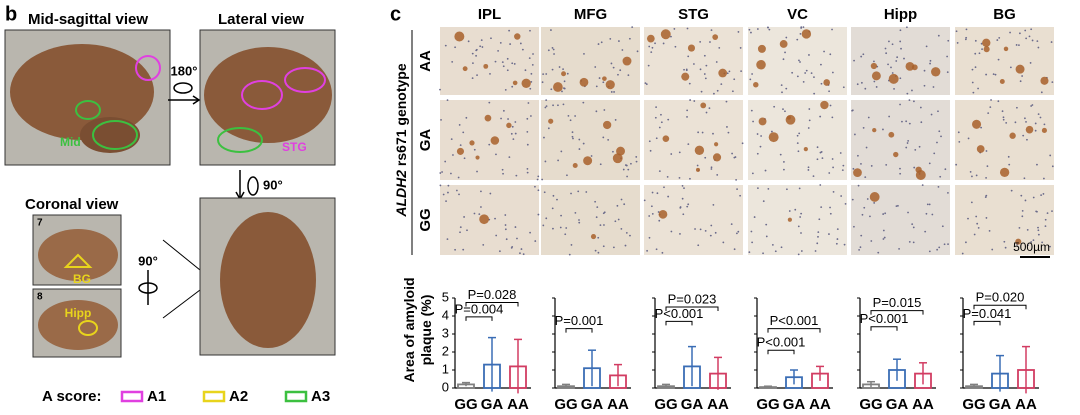 This screenshot has height=415, width=1080. Describe the element at coordinates (897, 302) in the screenshot. I see `p-value: P=0.015` at that location.